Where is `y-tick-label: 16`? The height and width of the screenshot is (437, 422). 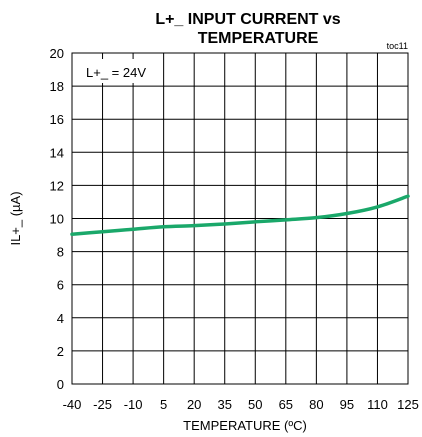 y-tick-label: 16 is located at coordinates (57, 119).